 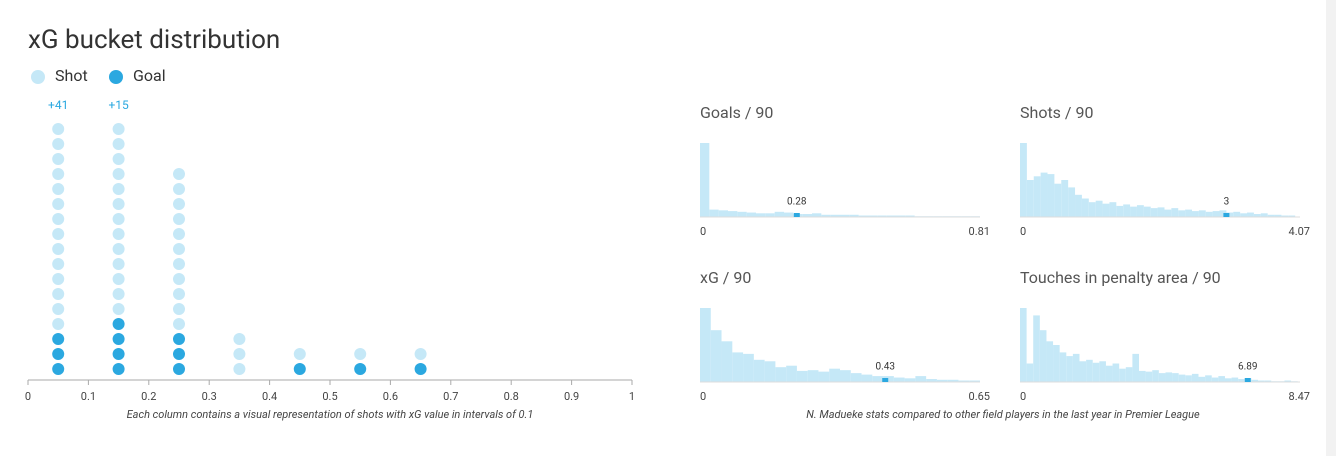 I want to click on panel-title: xG / 90, so click(x=725, y=277).